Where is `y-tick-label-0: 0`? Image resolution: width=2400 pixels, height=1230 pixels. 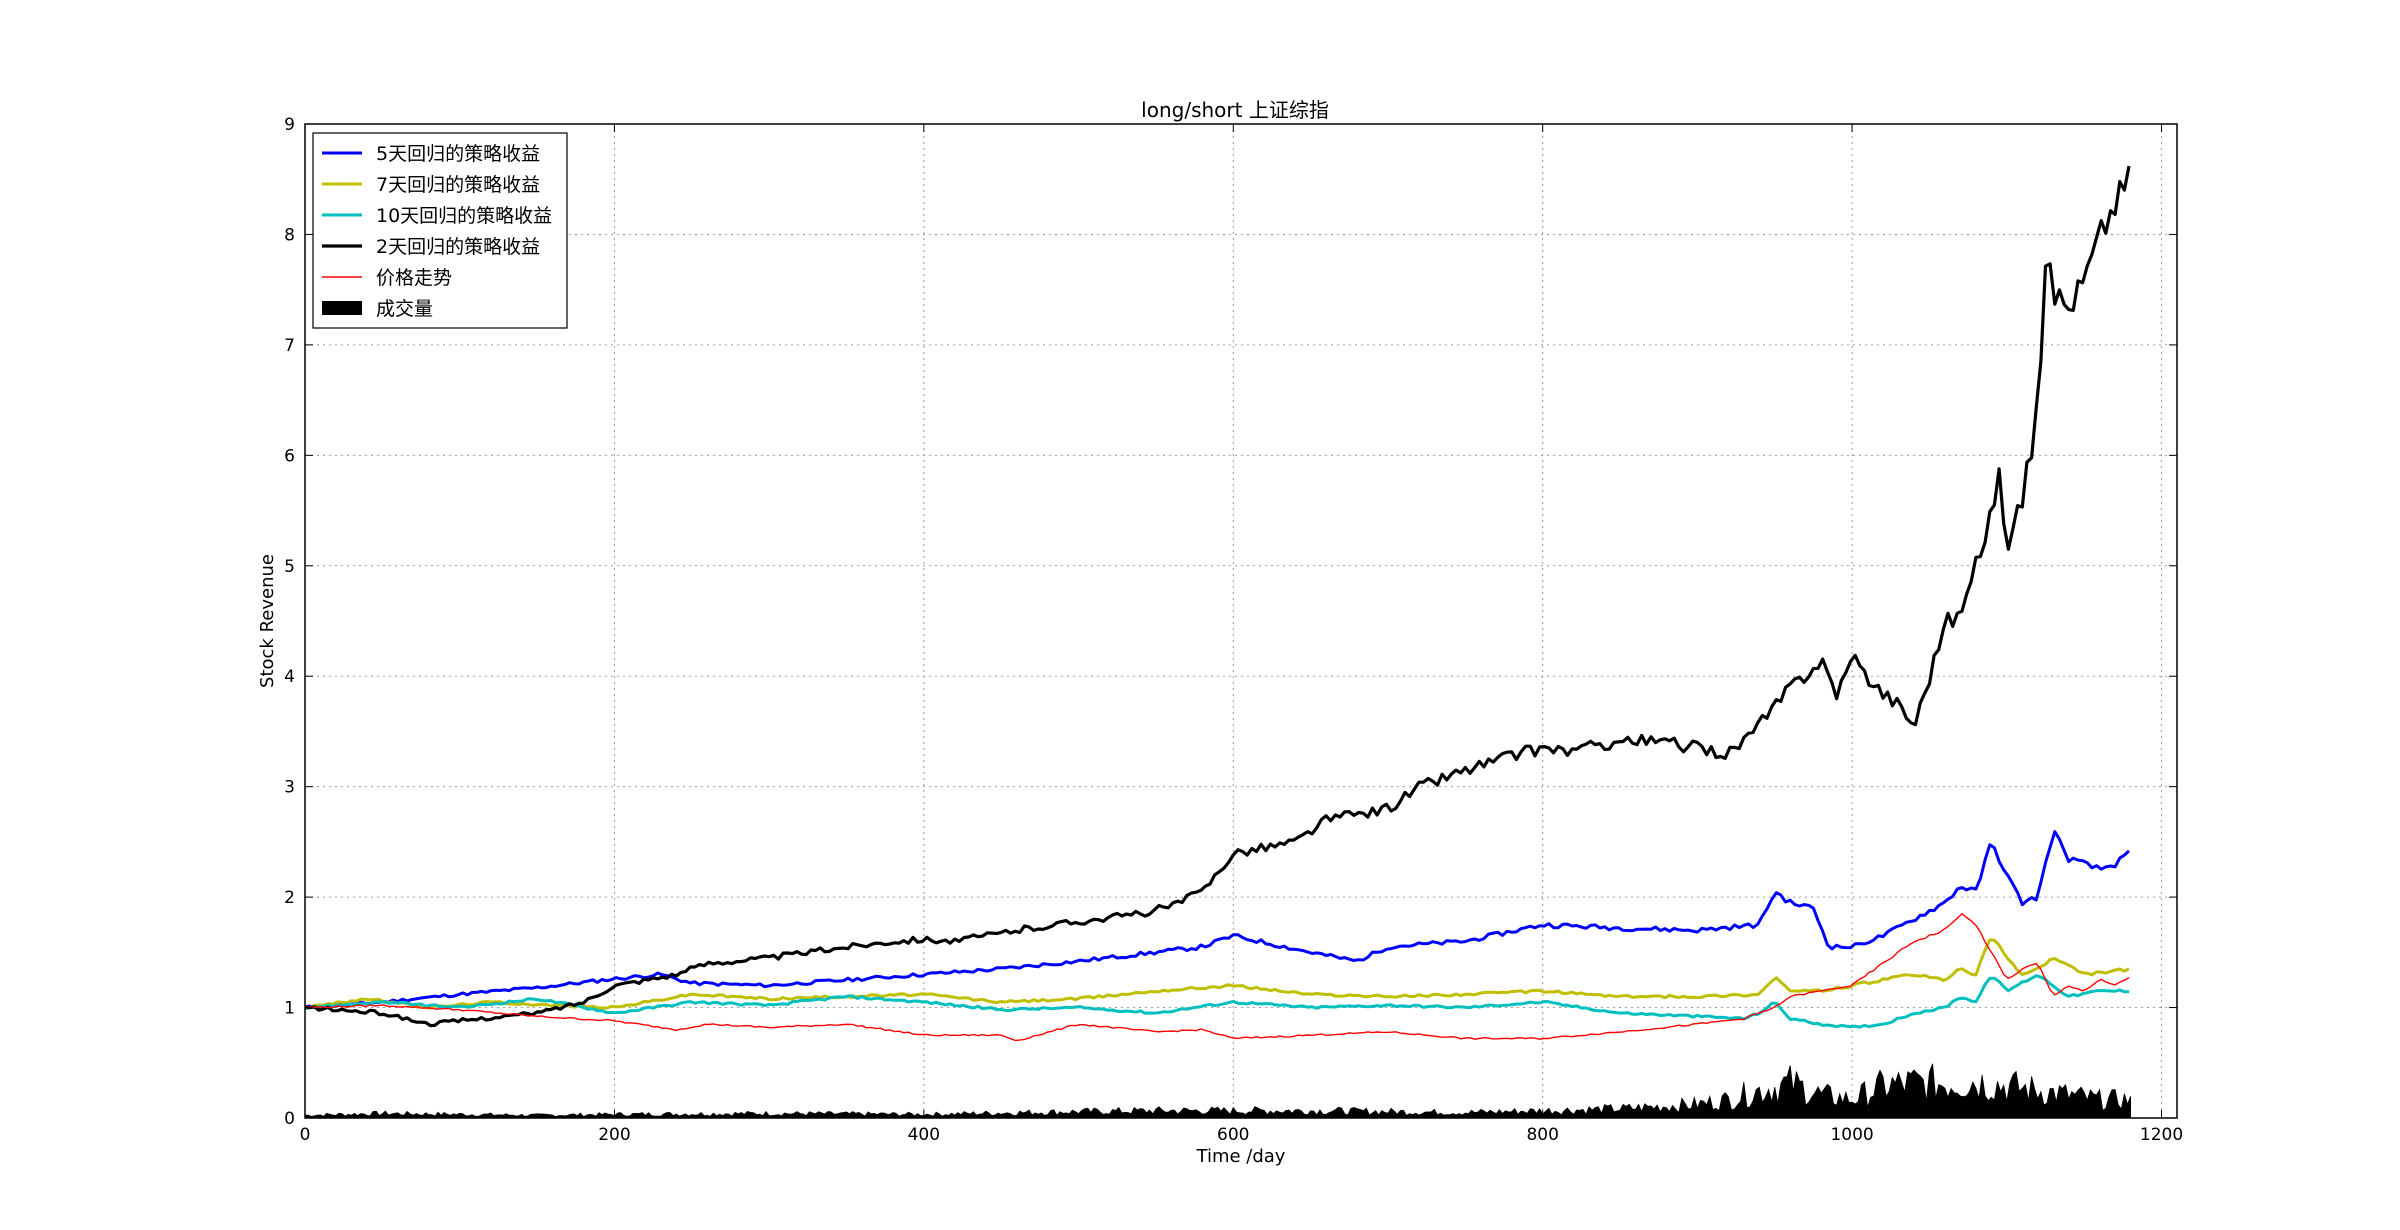
y-tick-label-0: 0 is located at coordinates (289, 1119).